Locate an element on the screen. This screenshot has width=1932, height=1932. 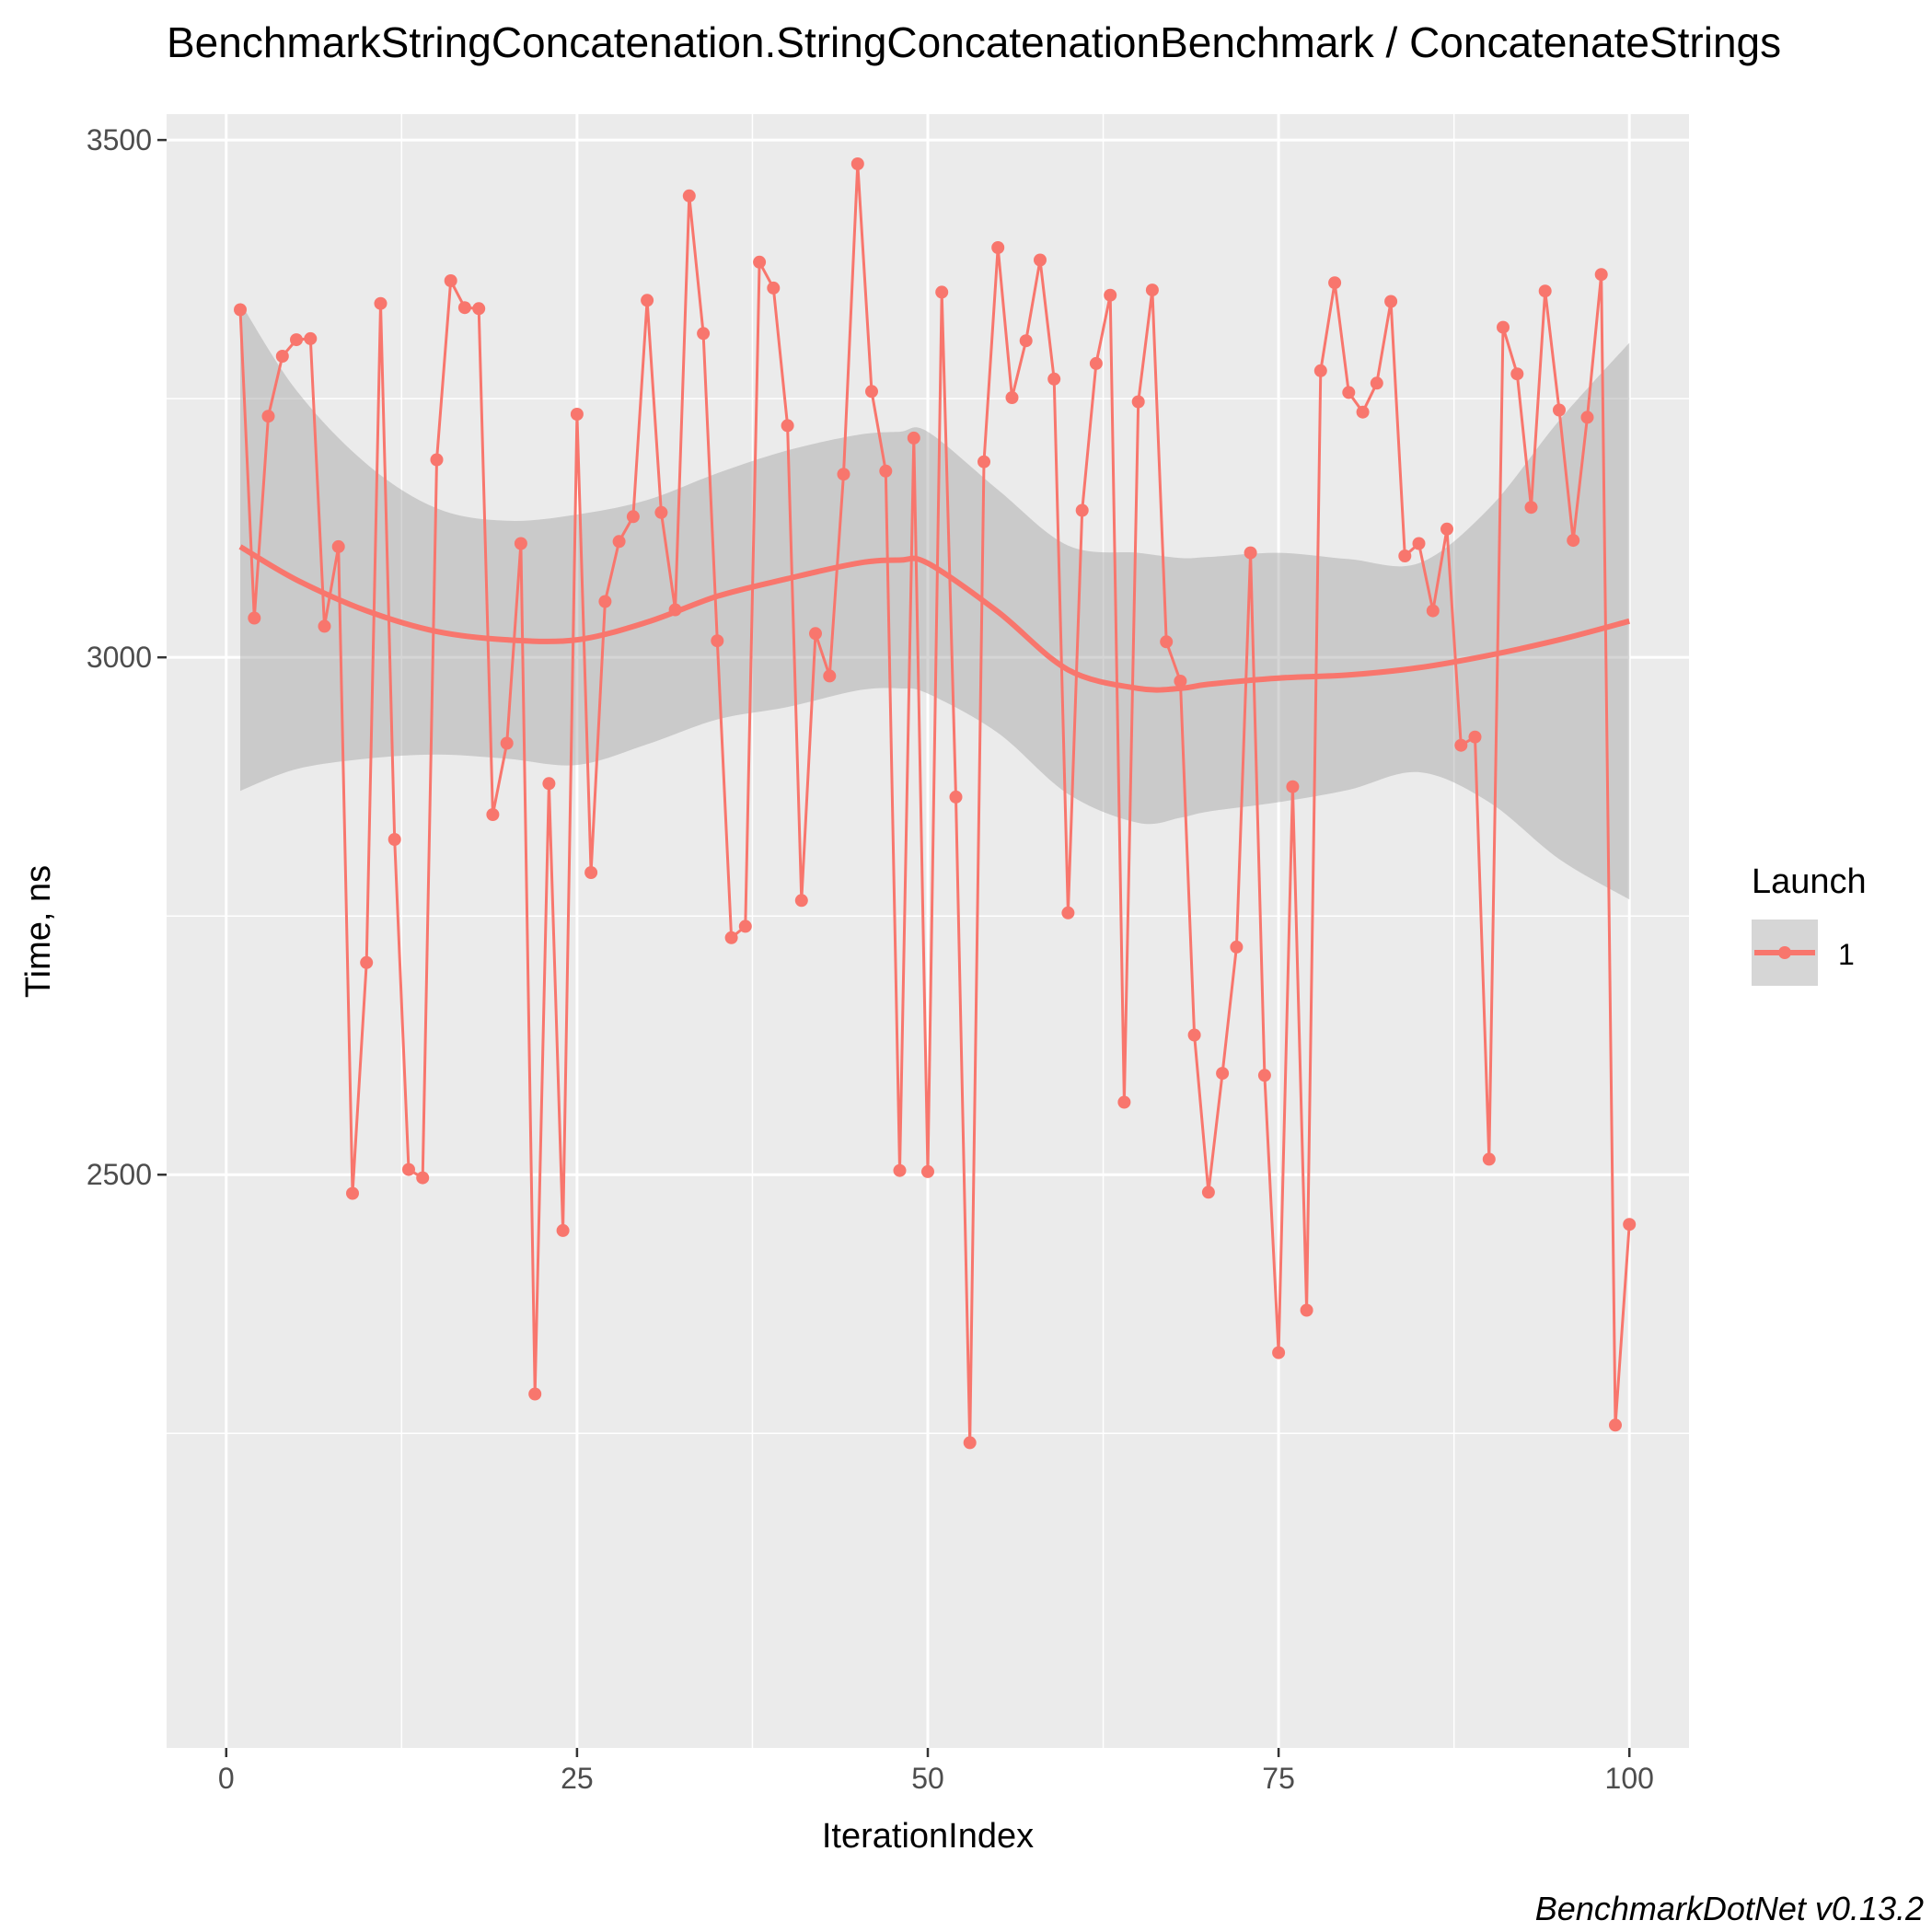
x-tick-label: 75 is located at coordinates (1279, 1779).